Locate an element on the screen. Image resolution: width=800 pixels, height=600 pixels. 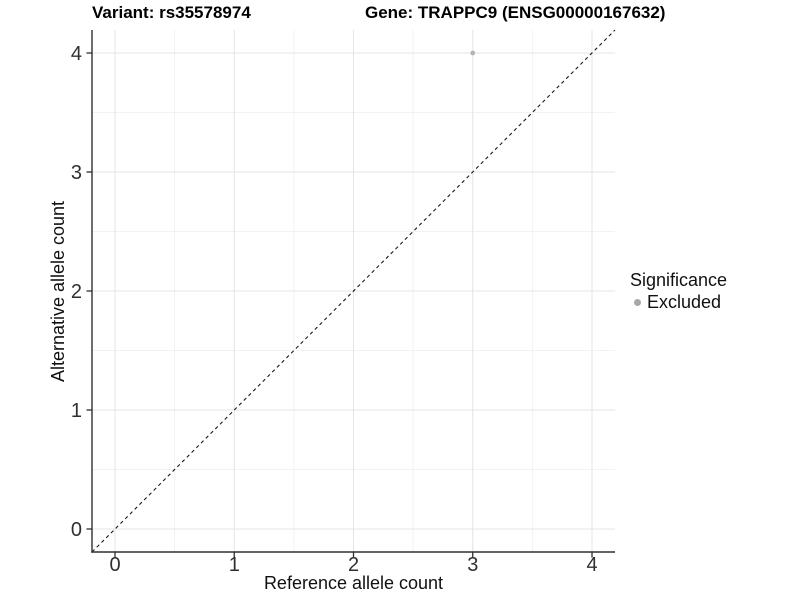
y-tick-label: 2 is located at coordinates (76, 292).